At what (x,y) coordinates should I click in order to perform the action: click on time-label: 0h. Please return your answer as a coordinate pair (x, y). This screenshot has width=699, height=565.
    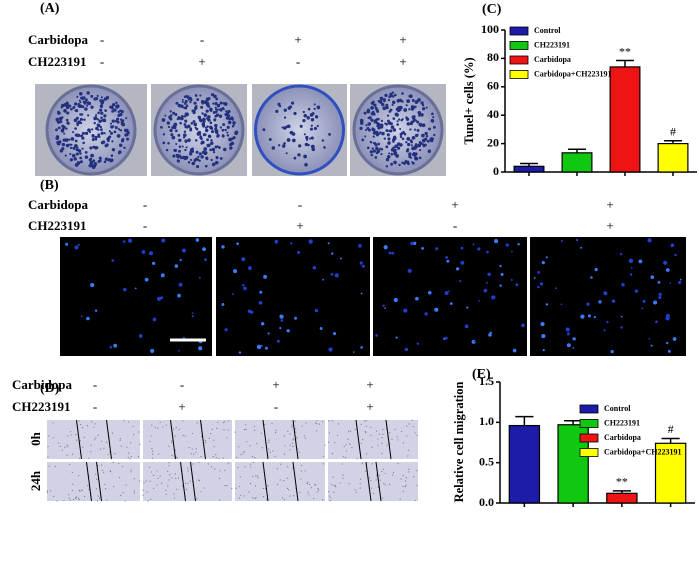
    Looking at the image, I should click on (35, 438).